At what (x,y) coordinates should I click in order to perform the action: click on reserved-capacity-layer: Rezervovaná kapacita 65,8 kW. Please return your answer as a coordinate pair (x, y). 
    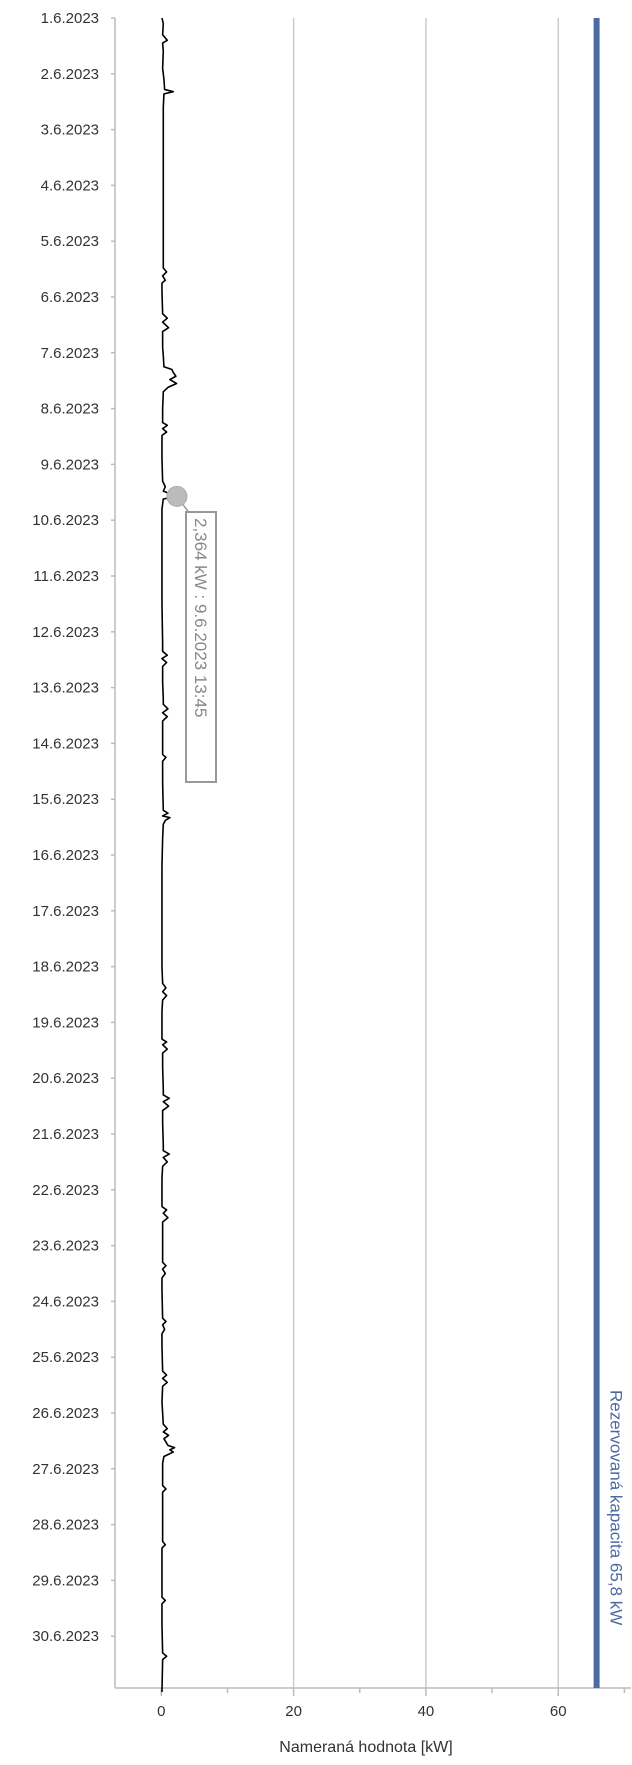
    Looking at the image, I should click on (609, 853).